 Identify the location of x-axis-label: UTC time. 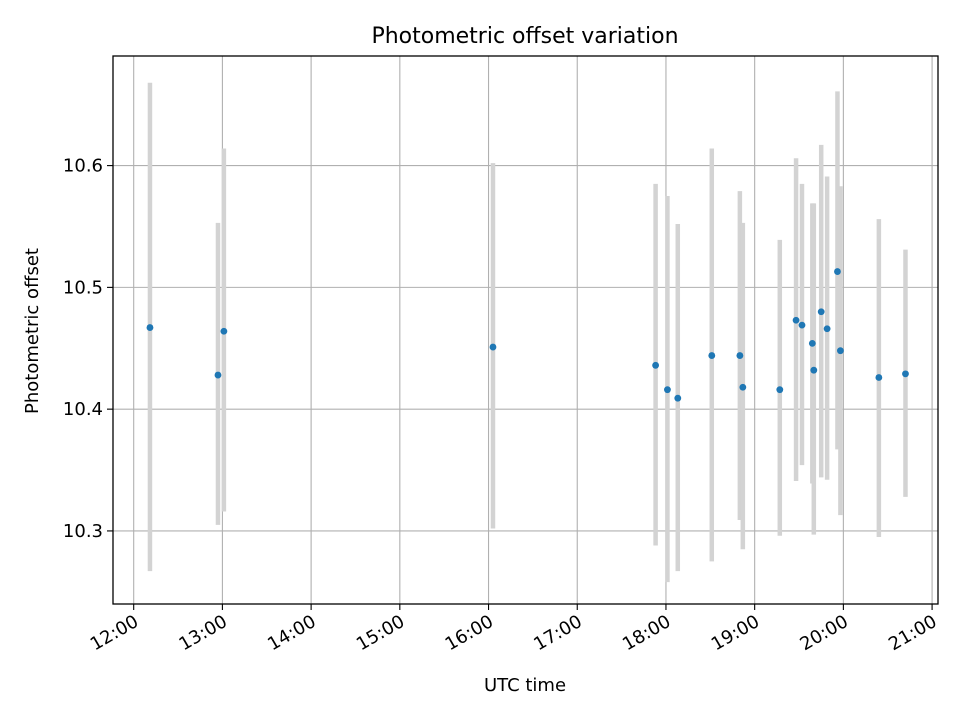
(525, 685).